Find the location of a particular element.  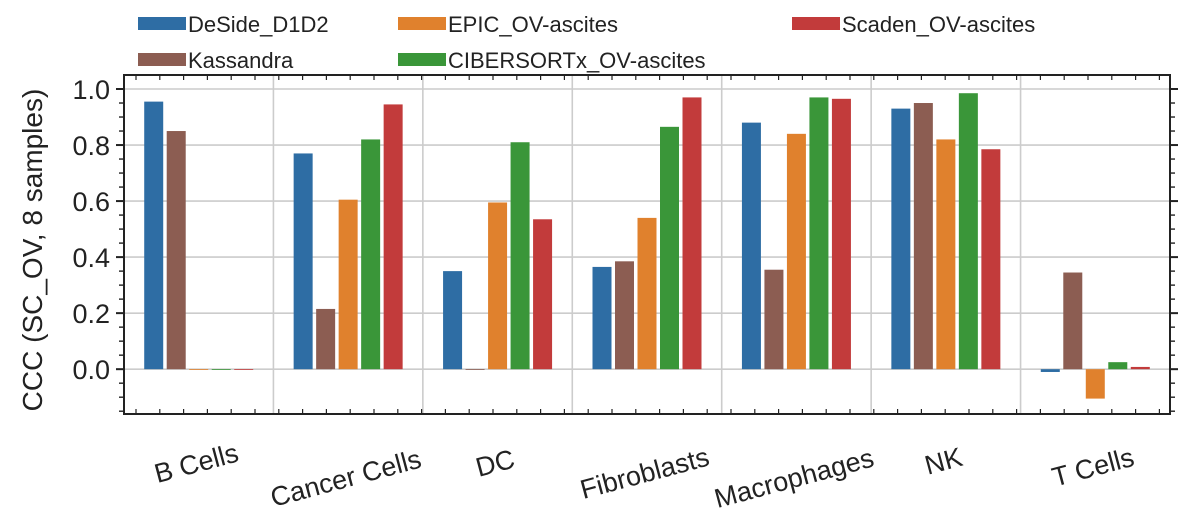

bar-t-cells-epic-ov-ascites is located at coordinates (1095, 384).